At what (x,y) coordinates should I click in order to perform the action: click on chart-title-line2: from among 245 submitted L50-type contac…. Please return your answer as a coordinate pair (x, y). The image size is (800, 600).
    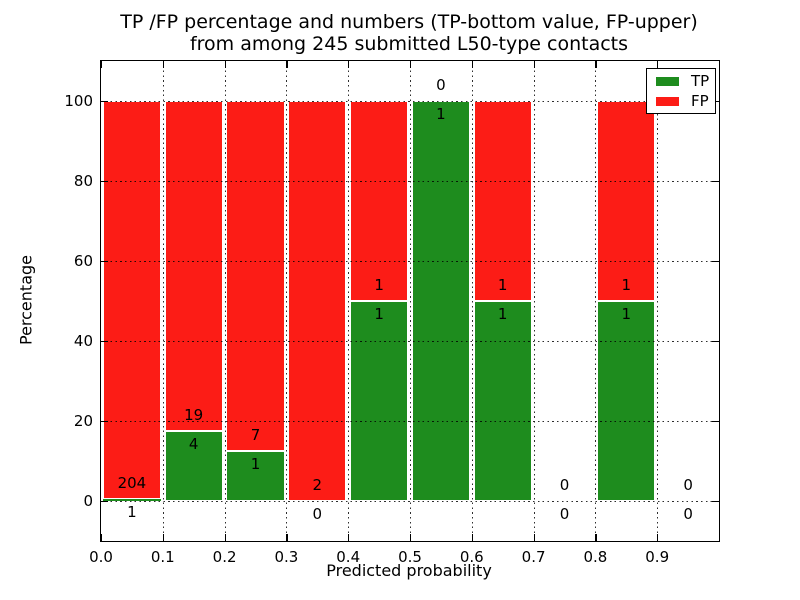
    Looking at the image, I should click on (409, 44).